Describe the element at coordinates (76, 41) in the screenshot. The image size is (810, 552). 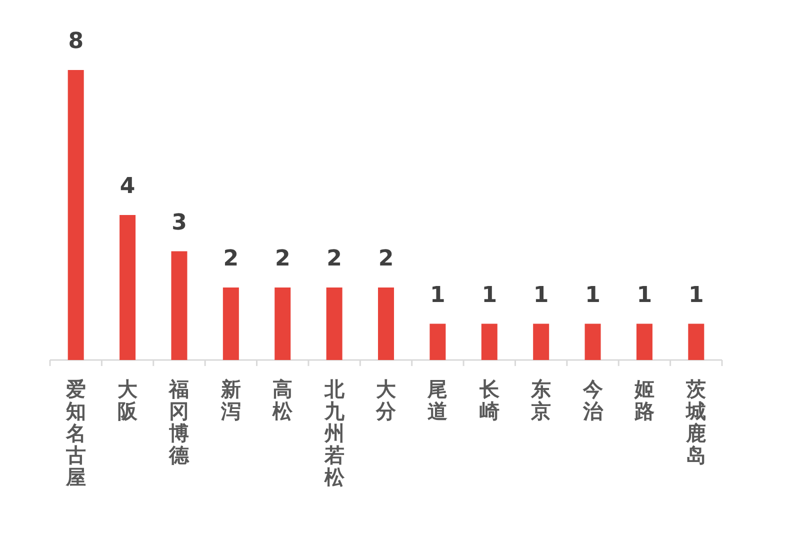
I see `data-label: 8` at that location.